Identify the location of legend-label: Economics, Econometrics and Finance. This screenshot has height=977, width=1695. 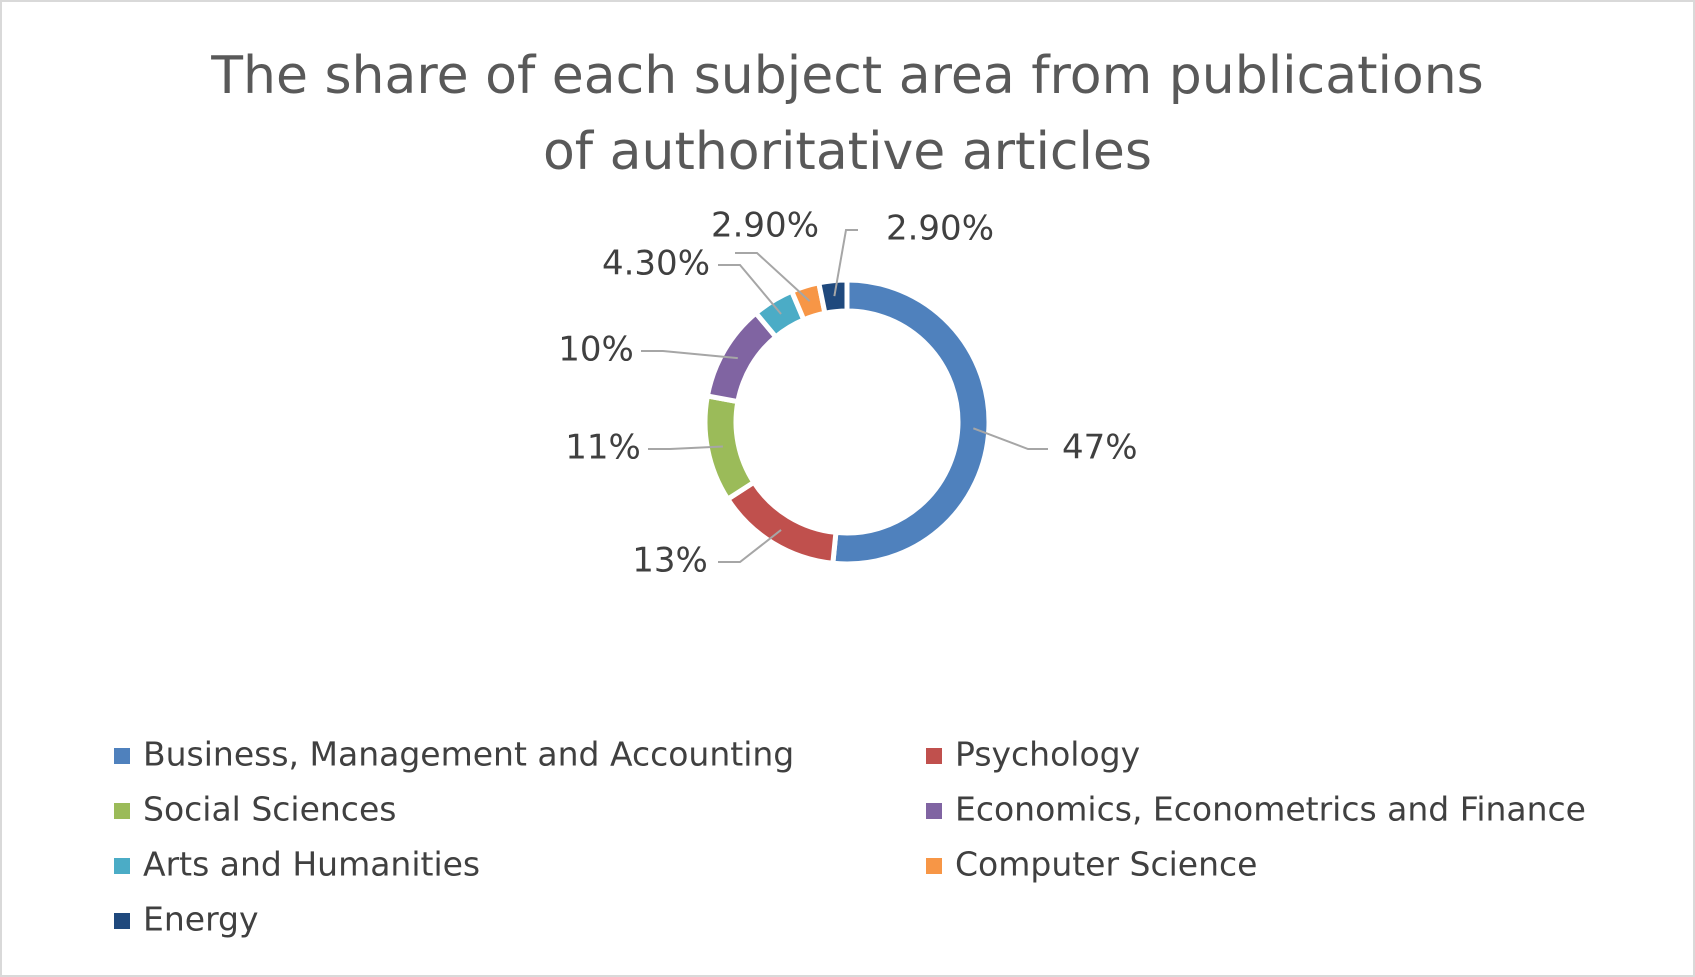
(1270, 809).